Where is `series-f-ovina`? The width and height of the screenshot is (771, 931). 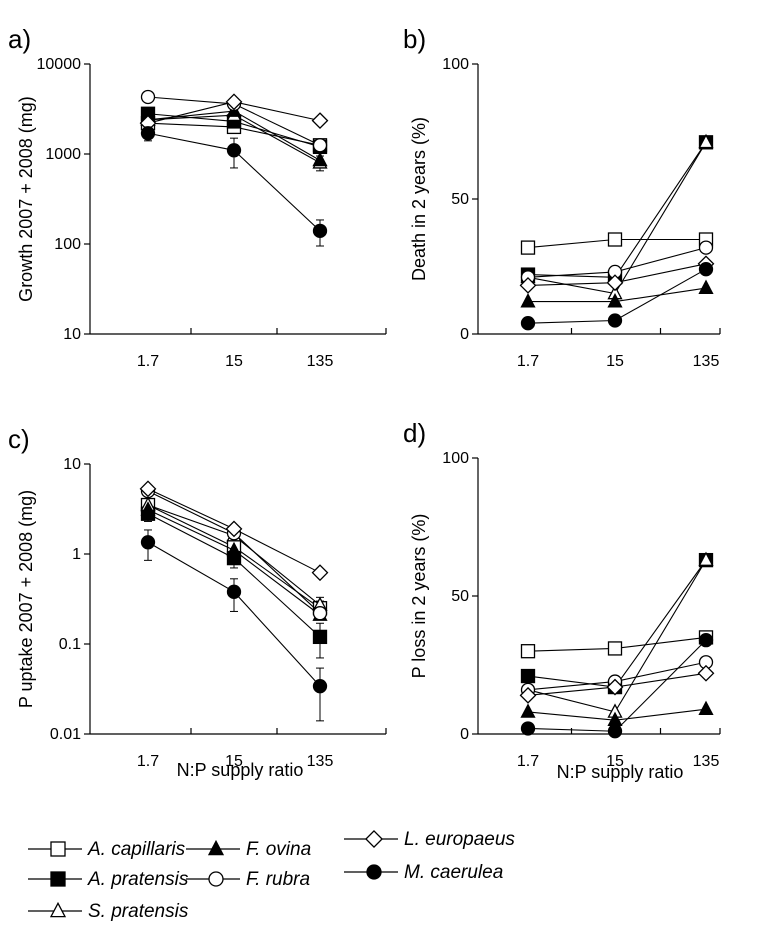
series-f-ovina is located at coordinates (617, 293).